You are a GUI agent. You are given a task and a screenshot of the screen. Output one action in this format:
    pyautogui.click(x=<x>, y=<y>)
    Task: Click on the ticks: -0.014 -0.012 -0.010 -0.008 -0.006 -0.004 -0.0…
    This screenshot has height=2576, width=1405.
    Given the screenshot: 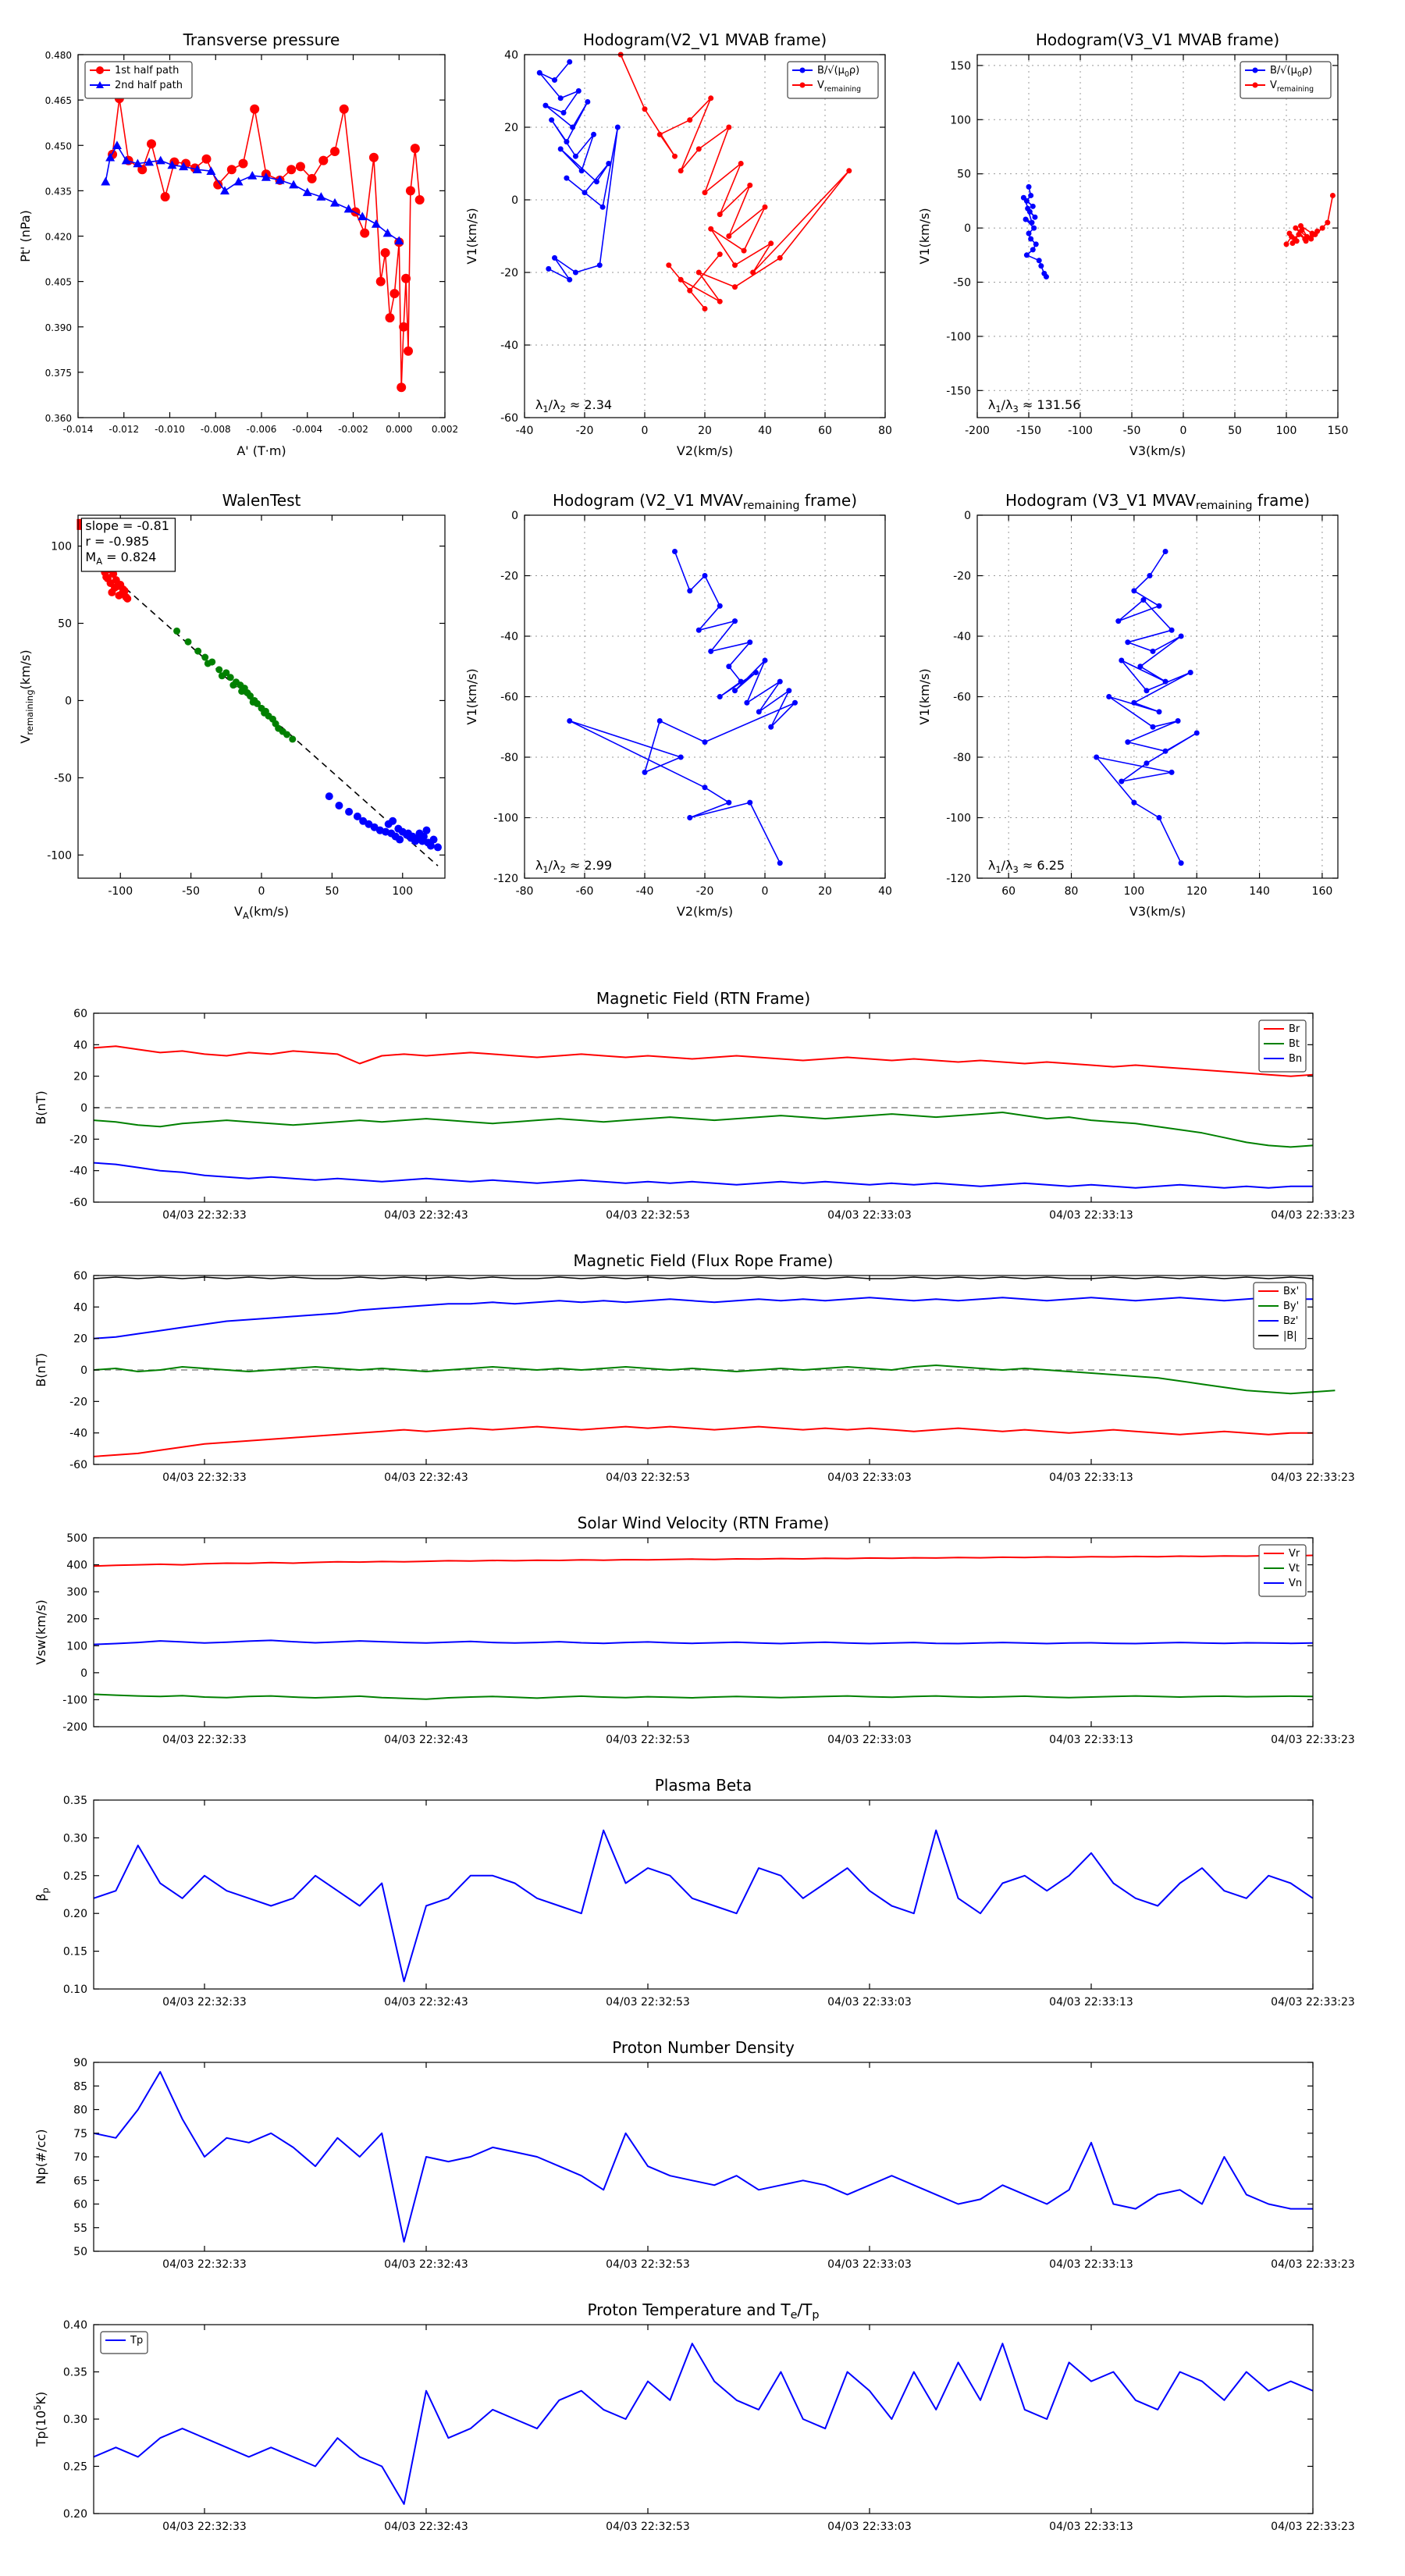 What is the action you would take?
    pyautogui.click(x=252, y=242)
    